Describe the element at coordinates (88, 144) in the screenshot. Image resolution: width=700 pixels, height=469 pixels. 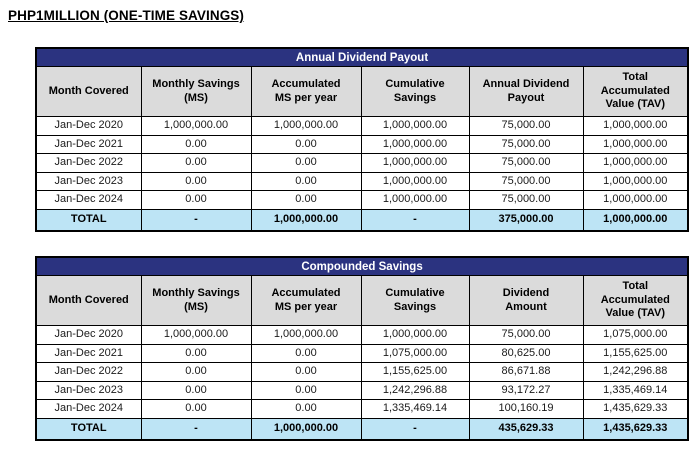
I see `row-label: Jan-Dec 2021` at that location.